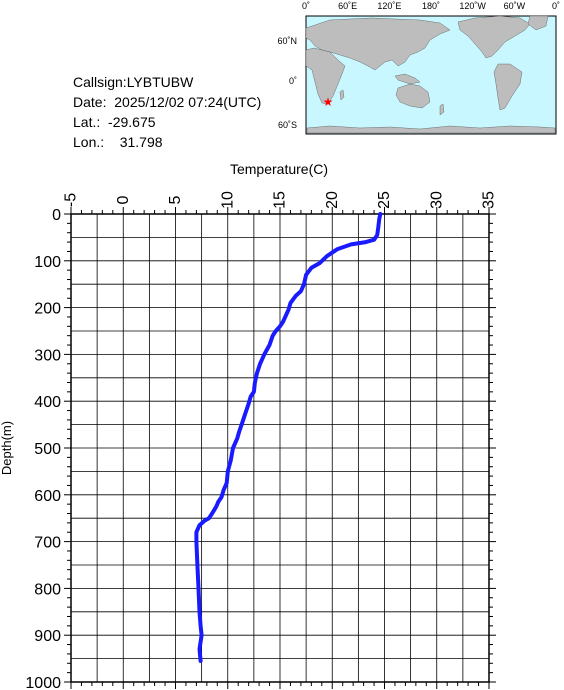 This screenshot has width=564, height=690. I want to click on y-tick-labels: 0 100 200 300 400 500 600 700 800 900 1000, so click(43, 448).